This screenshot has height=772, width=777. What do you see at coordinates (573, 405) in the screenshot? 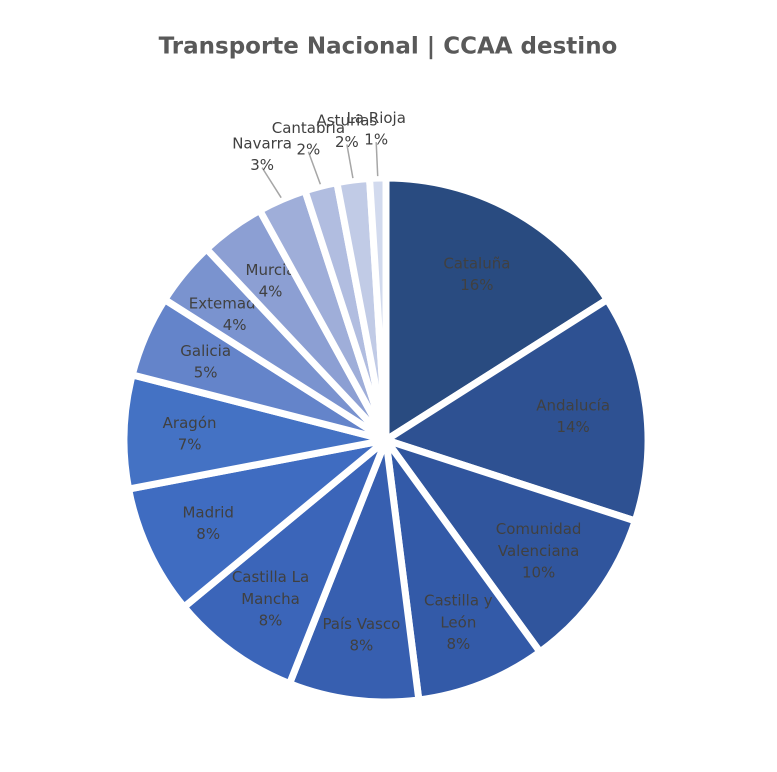
I see `slice-label: Andalucía` at bounding box center [573, 405].